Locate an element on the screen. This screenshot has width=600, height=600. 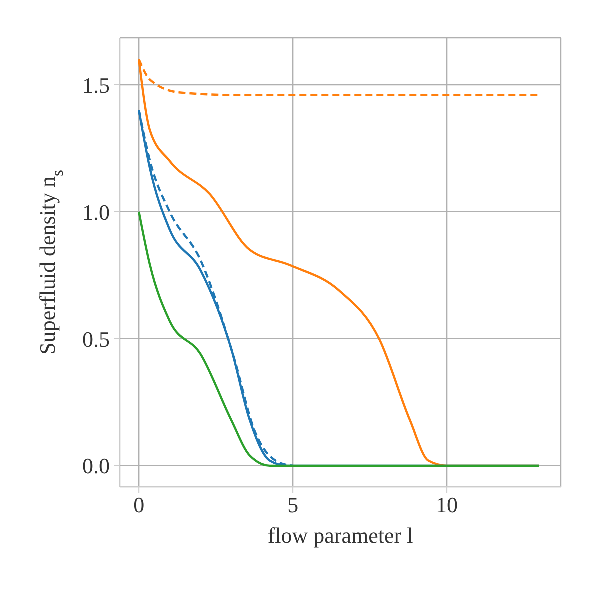
x-tick-label: 0 is located at coordinates (139, 505).